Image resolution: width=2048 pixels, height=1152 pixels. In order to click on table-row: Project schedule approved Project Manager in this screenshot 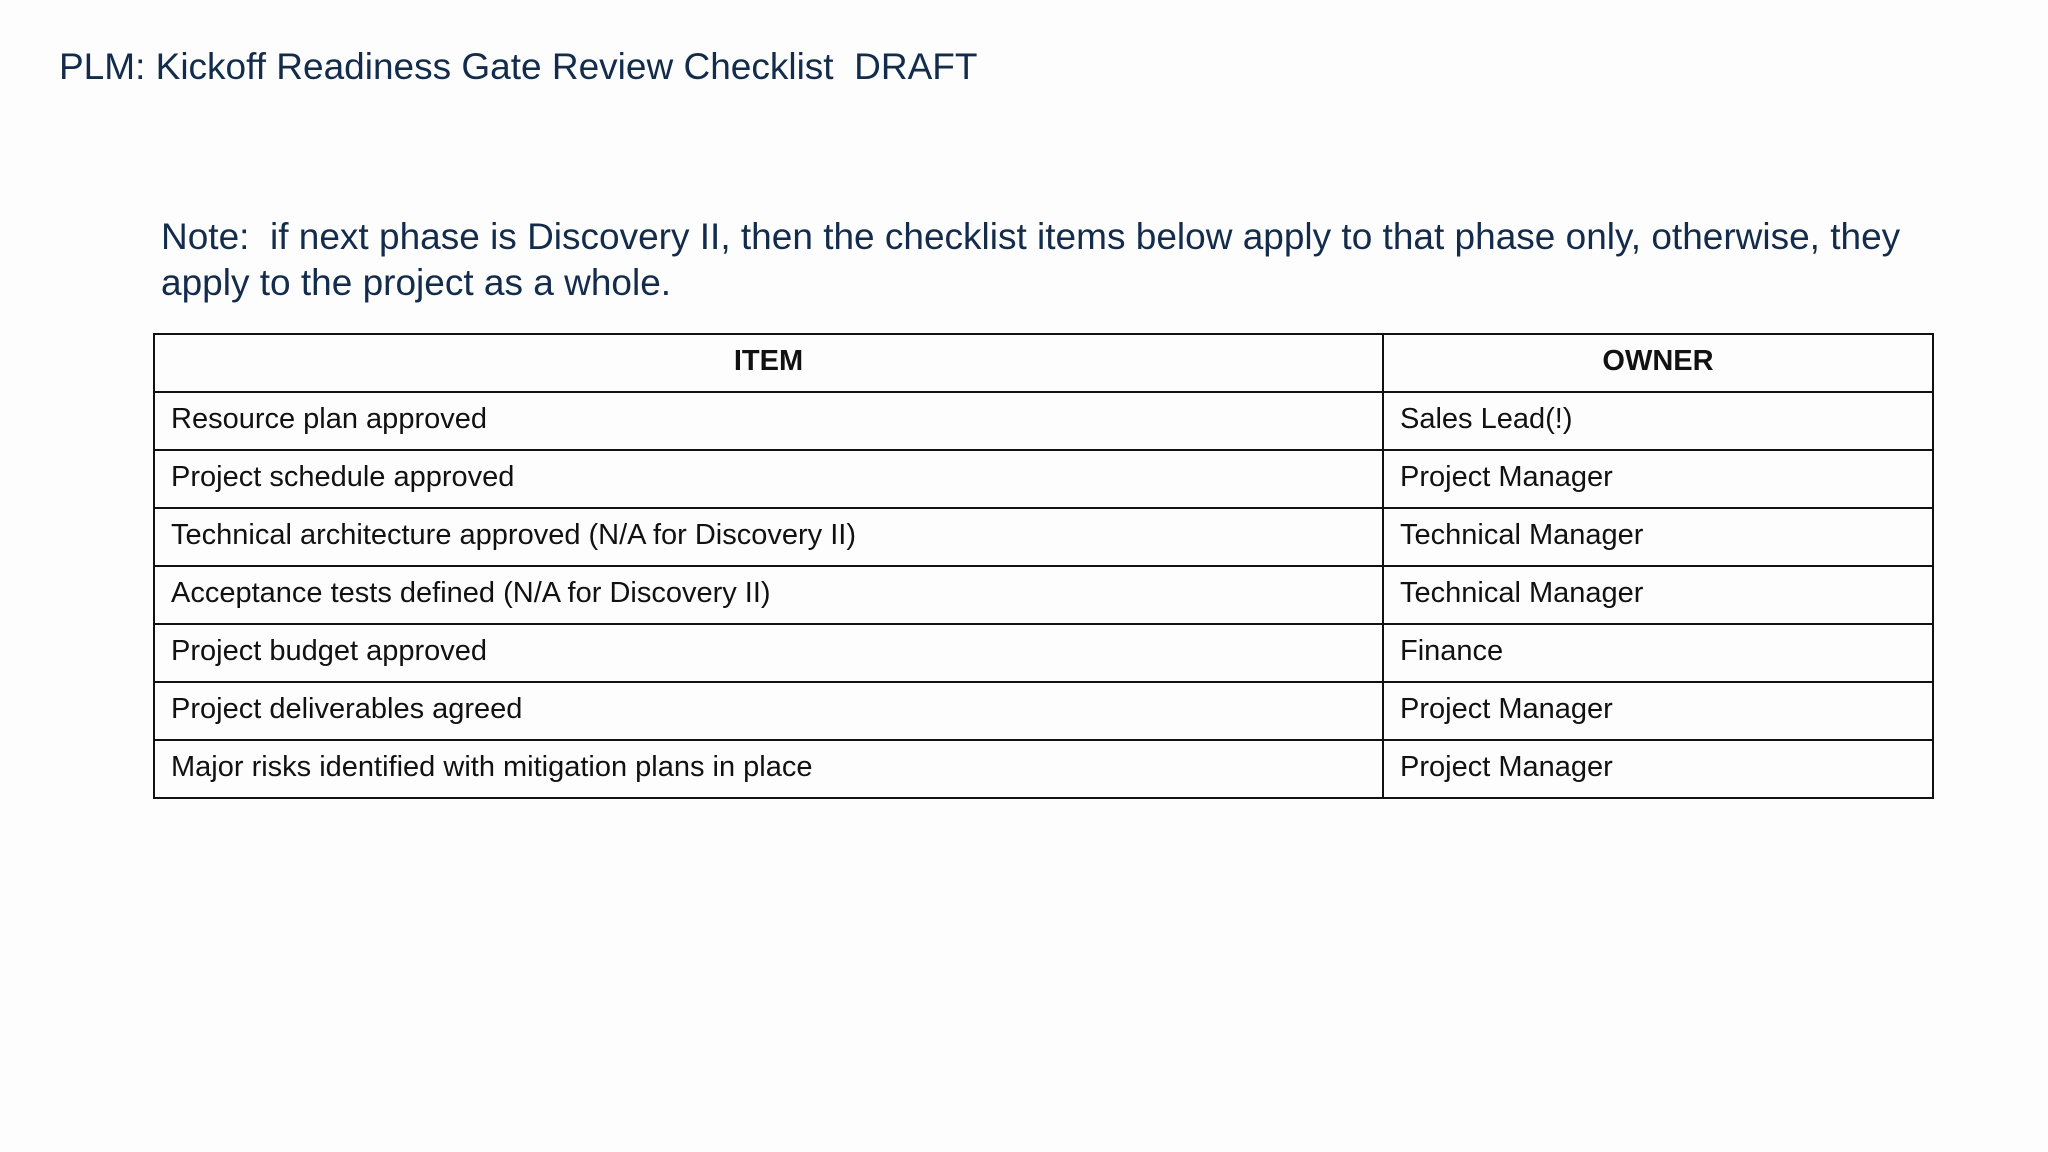, I will do `click(1043, 479)`.